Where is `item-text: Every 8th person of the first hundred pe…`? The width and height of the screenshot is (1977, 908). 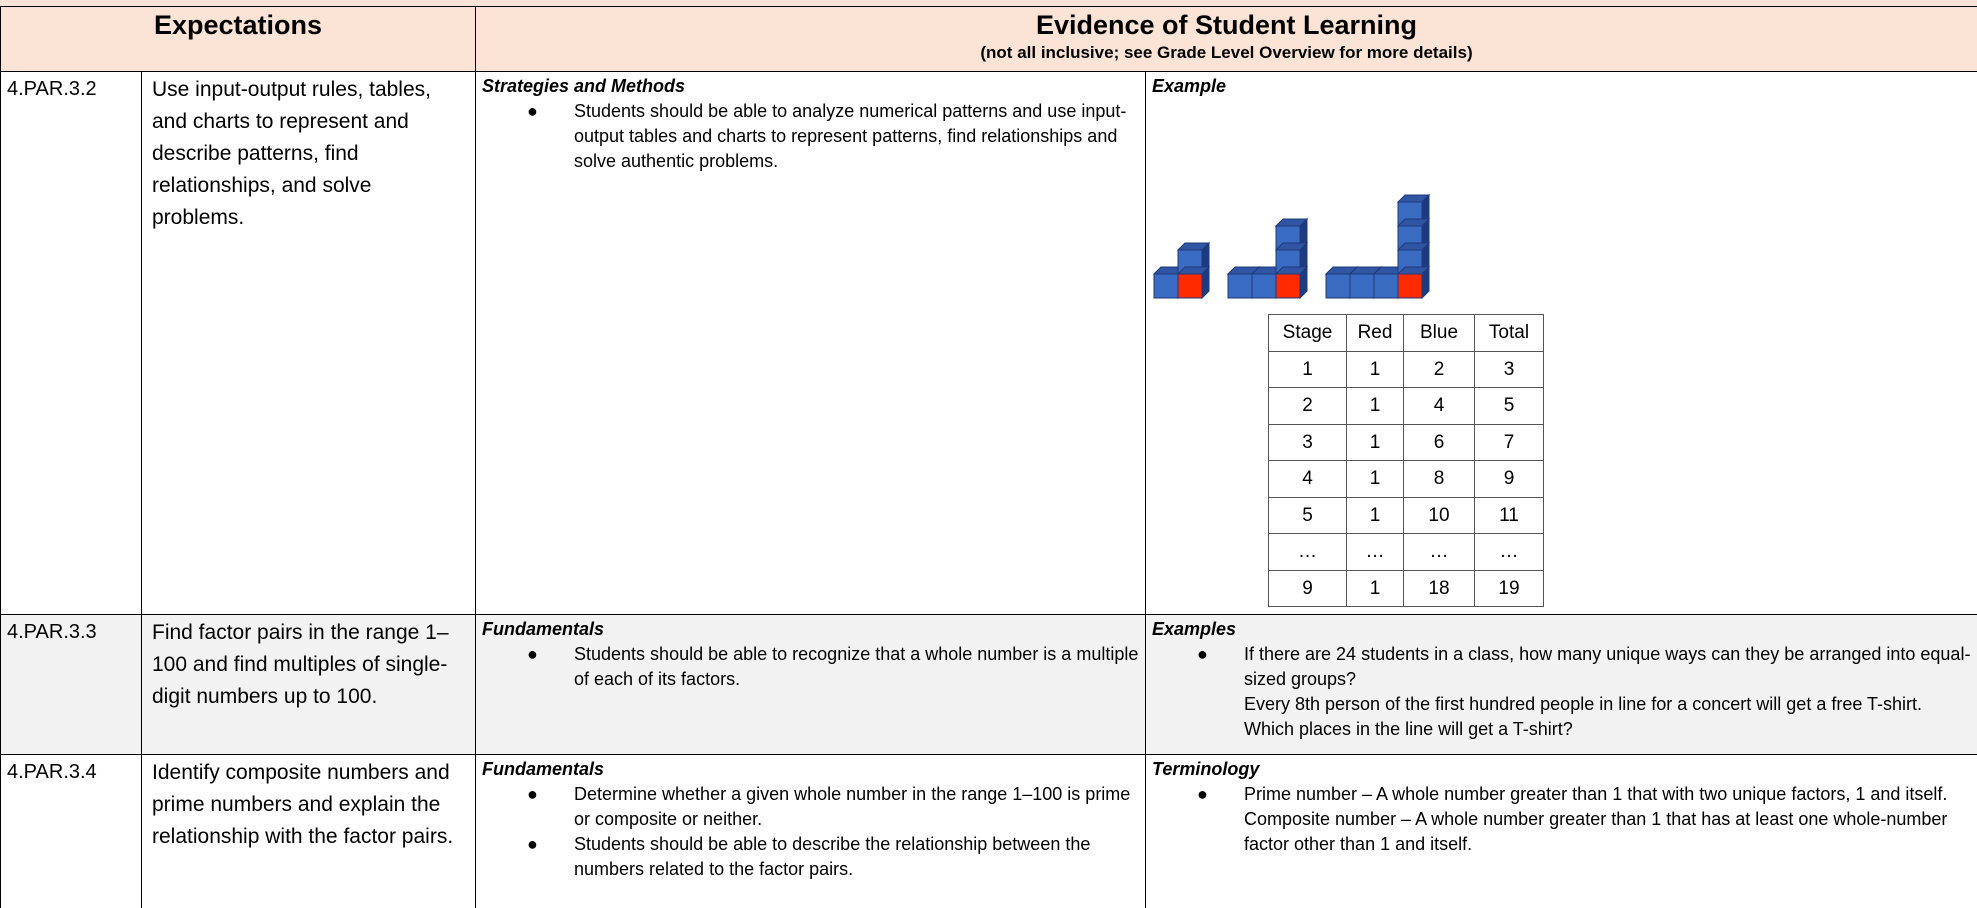 item-text: Every 8th person of the first hundred pe… is located at coordinates (1583, 716).